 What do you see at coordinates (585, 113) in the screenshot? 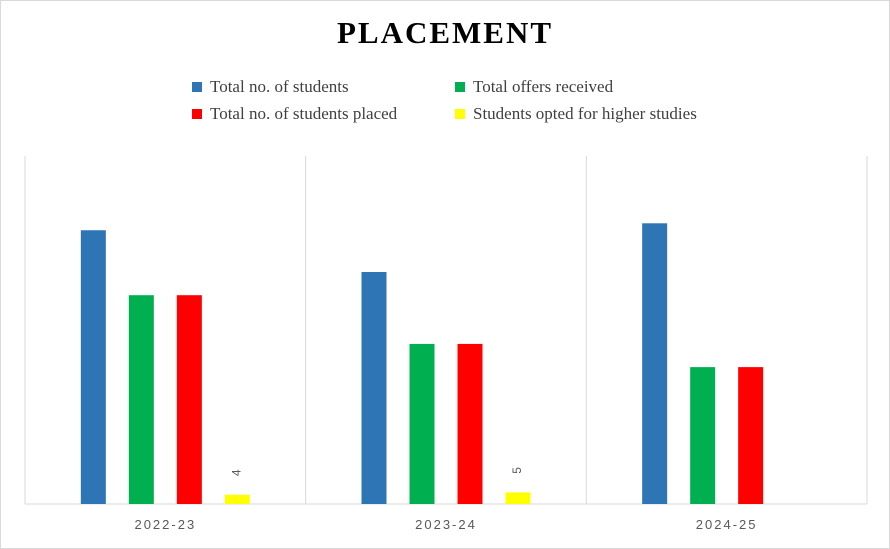
I see `legend-label-higher-studies: Students opted for higher studies` at bounding box center [585, 113].